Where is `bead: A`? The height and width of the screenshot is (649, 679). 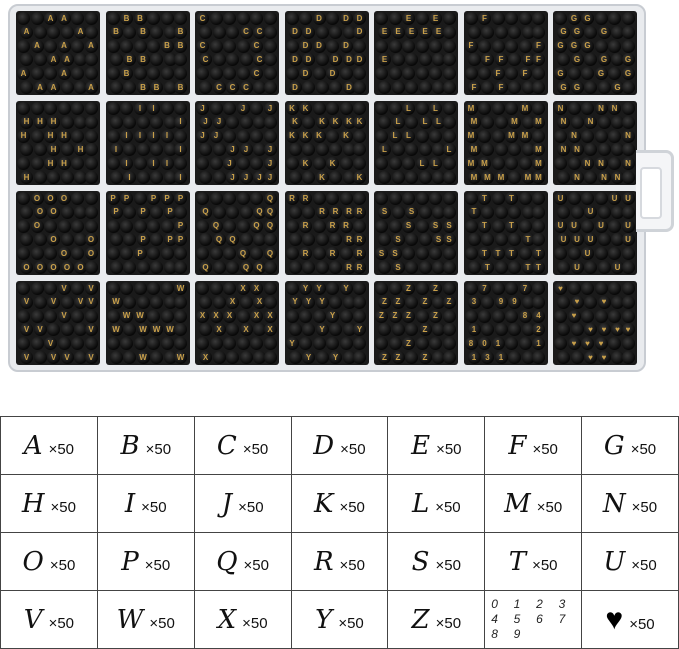
bead: A is located at coordinates (67, 60).